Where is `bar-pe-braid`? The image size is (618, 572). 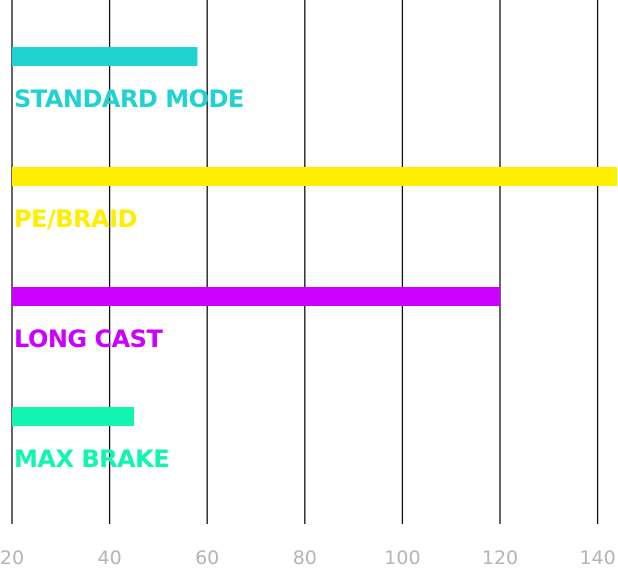
bar-pe-braid is located at coordinates (315, 176).